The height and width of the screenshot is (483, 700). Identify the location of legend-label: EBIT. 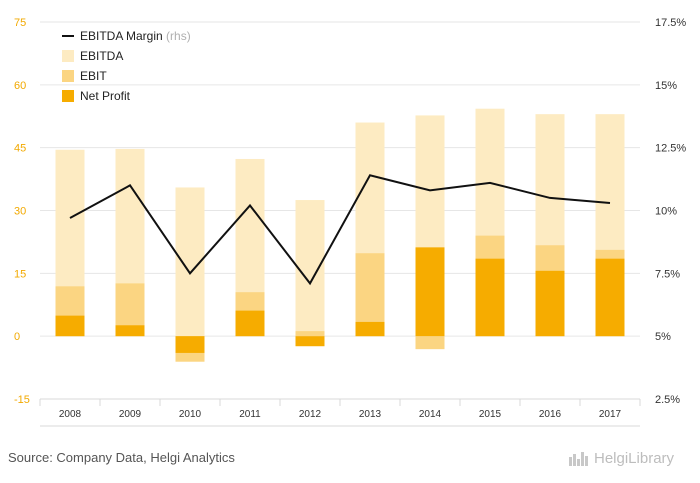
(93, 76).